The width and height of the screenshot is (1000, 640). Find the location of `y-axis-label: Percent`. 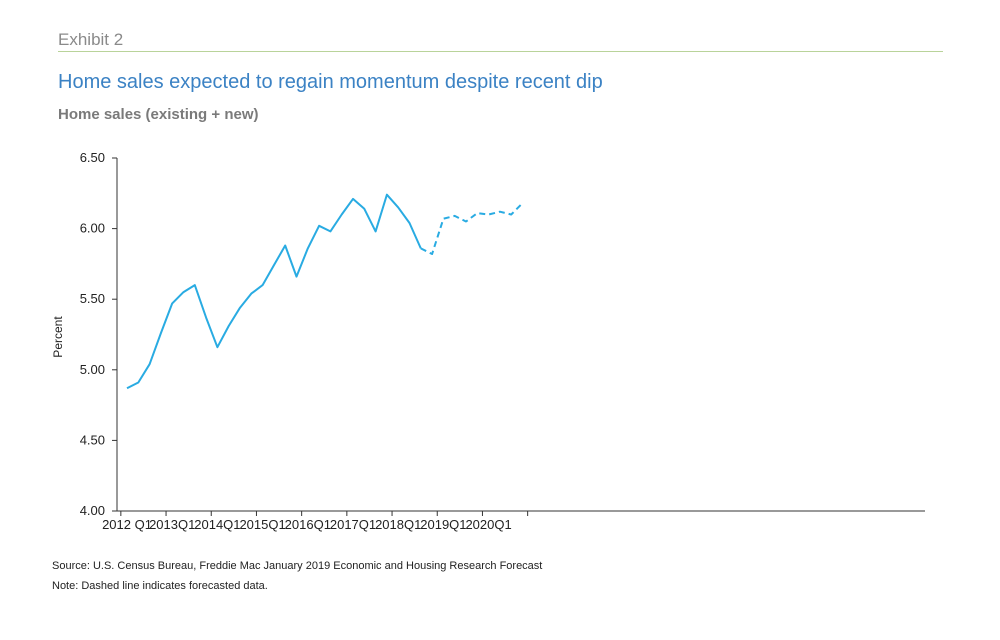

y-axis-label: Percent is located at coordinates (58, 337).